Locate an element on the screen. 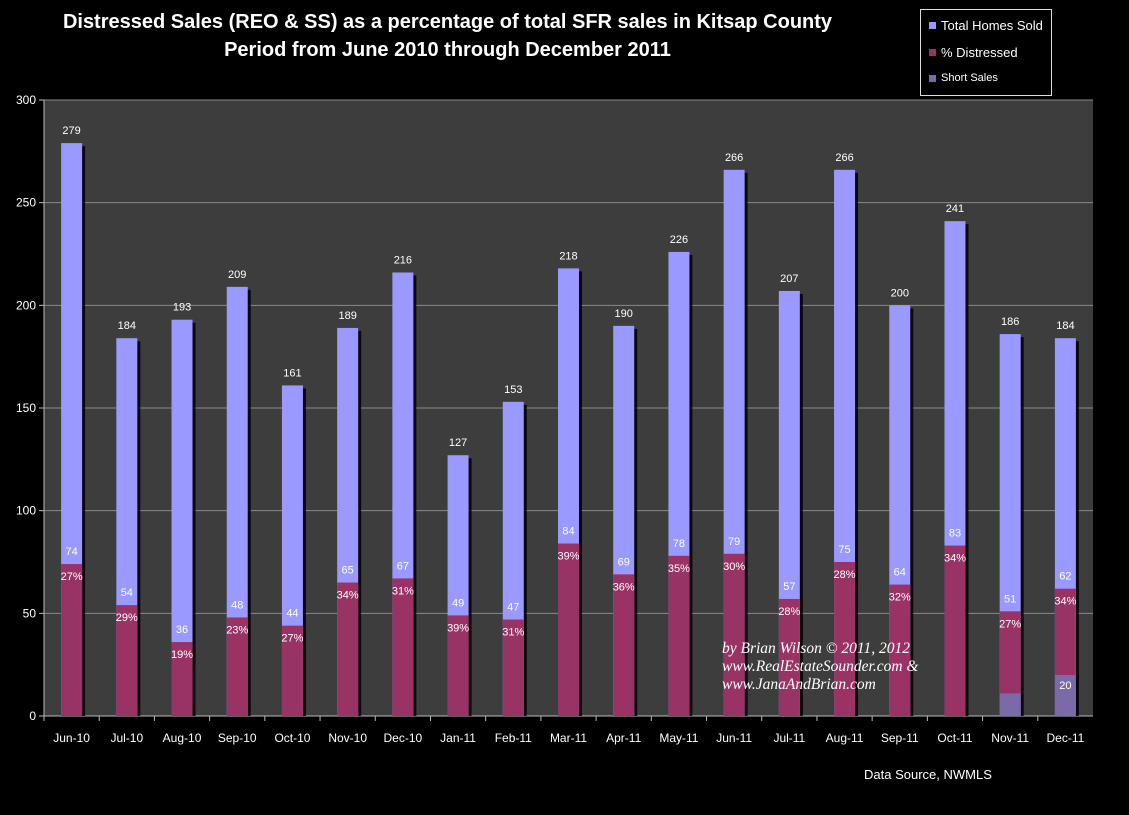  y-tick-label: 250 is located at coordinates (26, 203).